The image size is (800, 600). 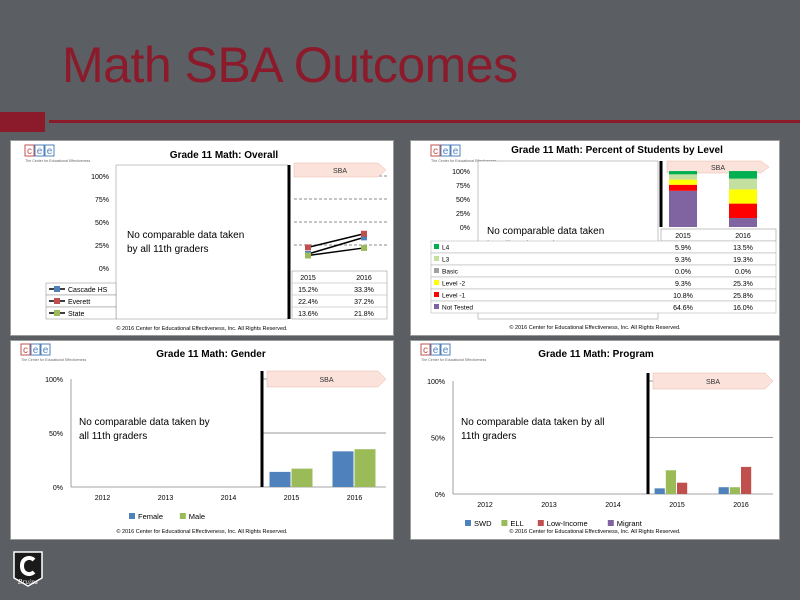 I want to click on bar-male, so click(x=302, y=477).